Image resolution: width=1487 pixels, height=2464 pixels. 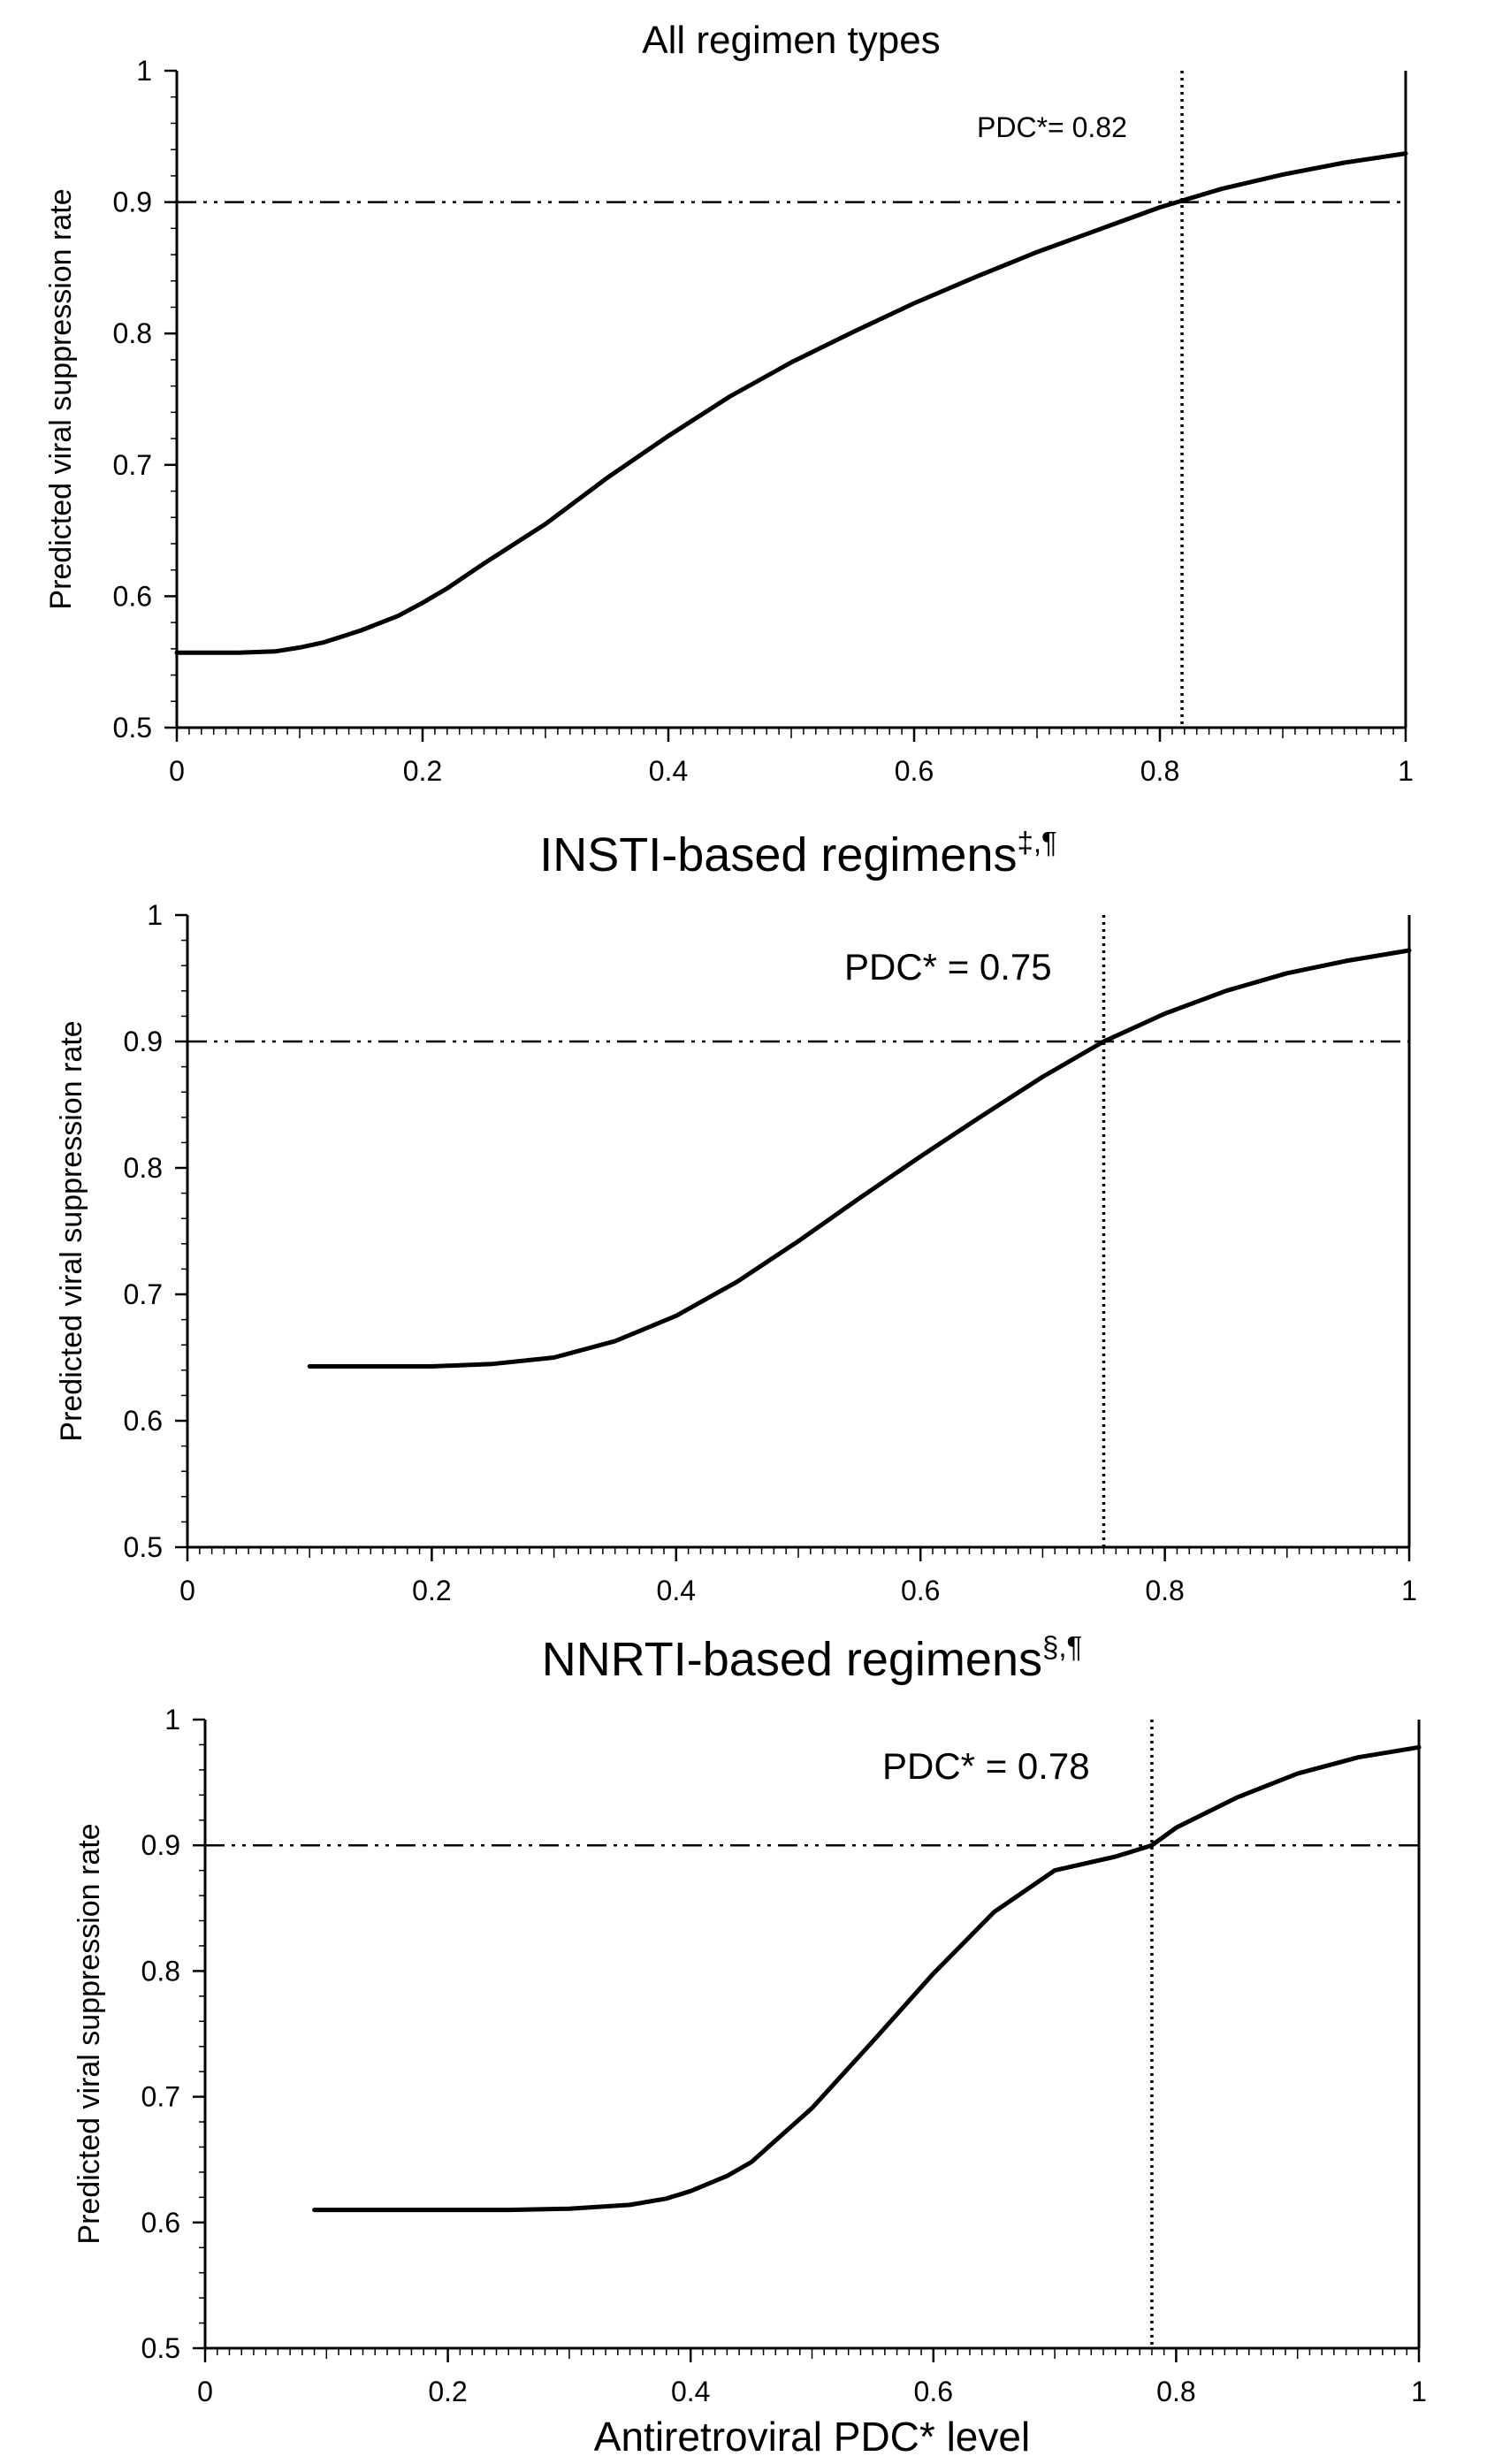 What do you see at coordinates (1036, 842) in the screenshot?
I see `chart-title-superscript: ‡,¶` at bounding box center [1036, 842].